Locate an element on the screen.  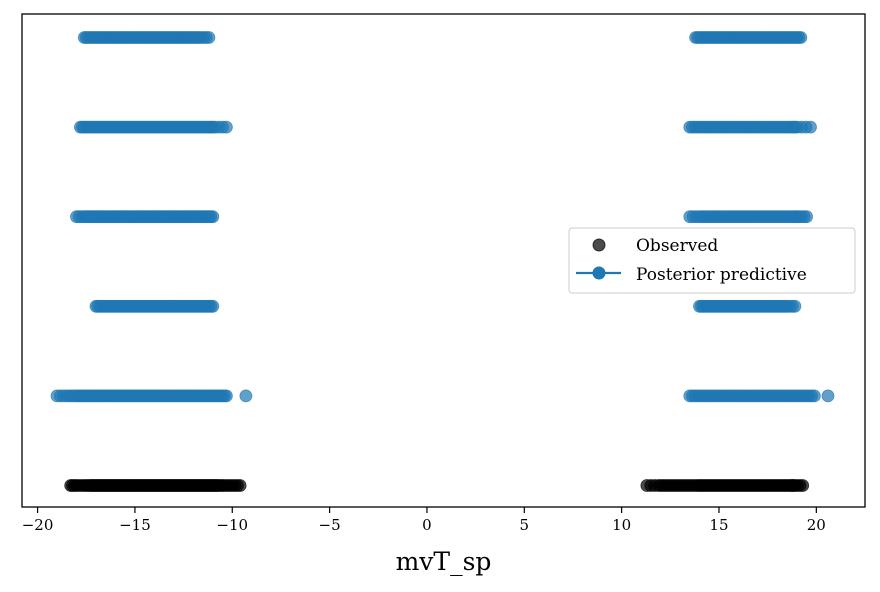
legend-marker-observed is located at coordinates (599, 245).